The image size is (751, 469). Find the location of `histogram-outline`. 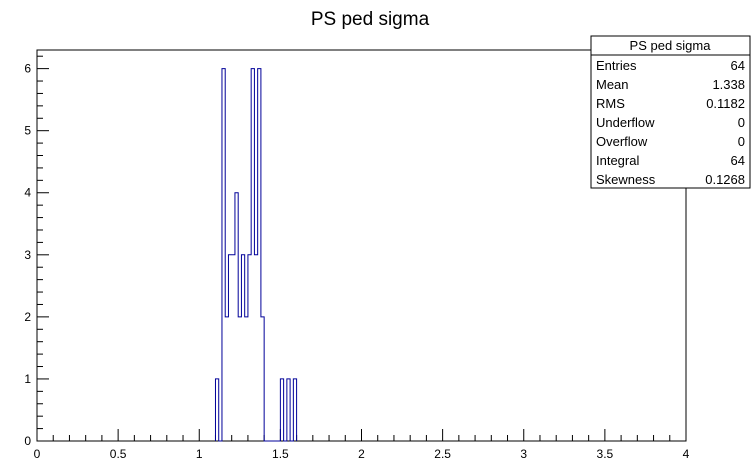

histogram-outline is located at coordinates (256, 255).